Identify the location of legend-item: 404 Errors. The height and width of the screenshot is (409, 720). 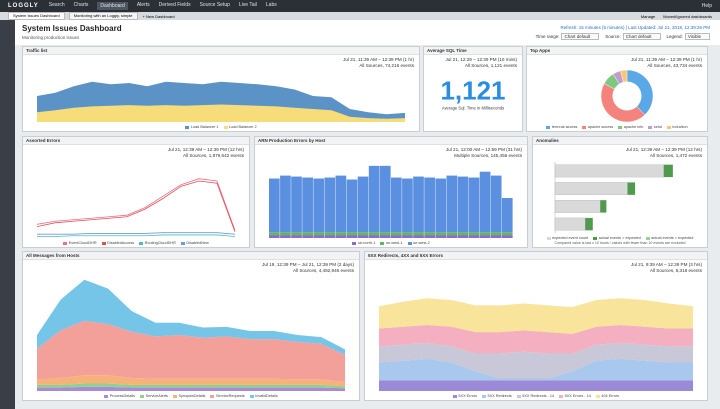
(607, 396).